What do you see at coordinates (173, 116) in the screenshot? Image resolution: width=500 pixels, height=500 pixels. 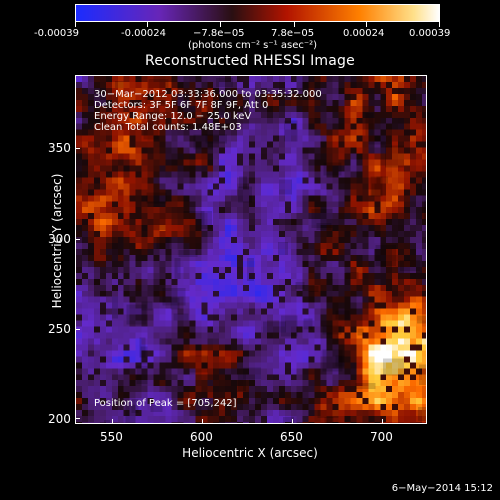 I see `overlay-energy-range: Energy Range: 12.0 − 25.0 keV` at bounding box center [173, 116].